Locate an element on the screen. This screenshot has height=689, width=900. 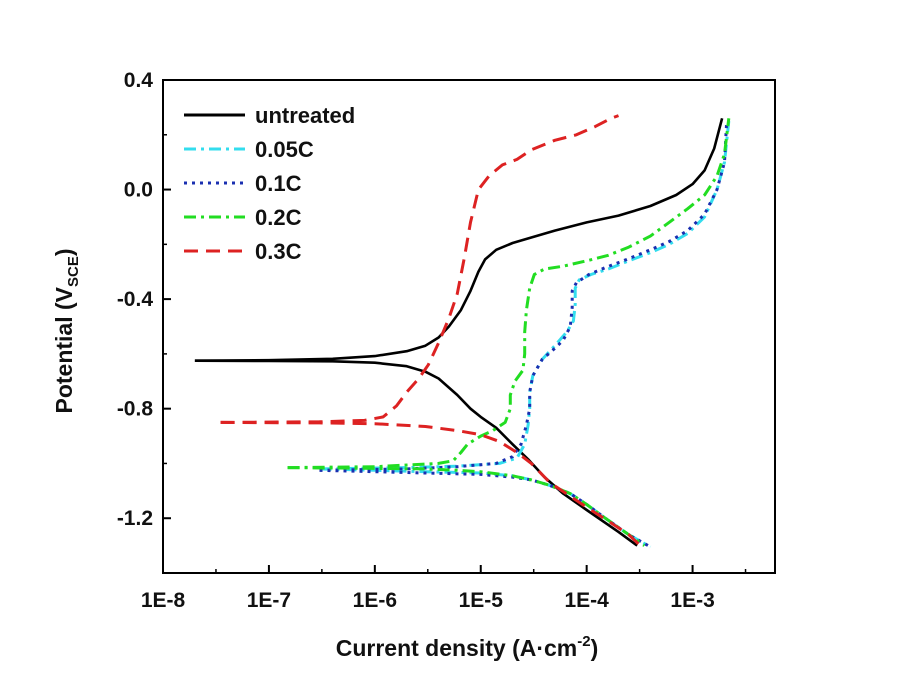
x-axis-title-main: Current density (A·cm is located at coordinates (457, 648).